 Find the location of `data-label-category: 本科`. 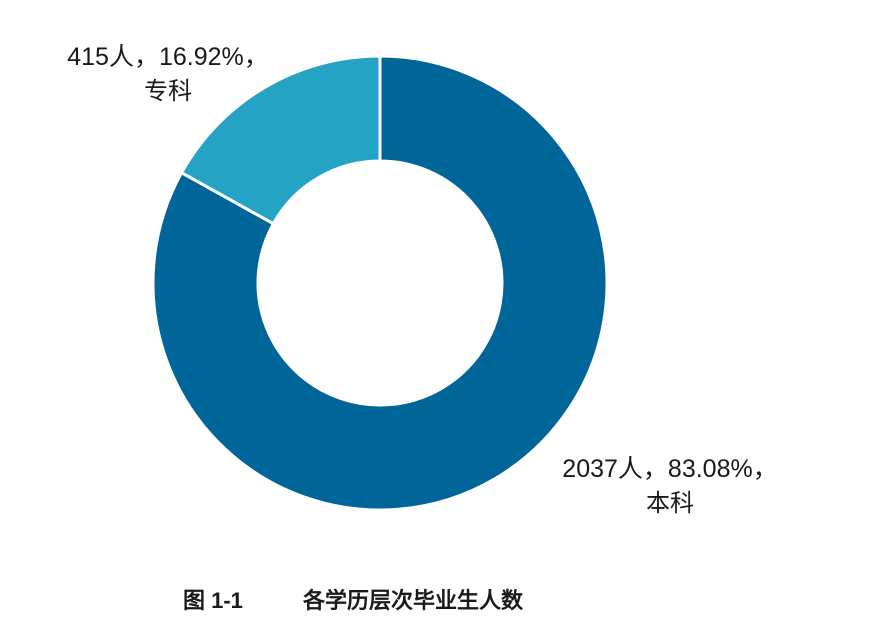

data-label-category: 本科 is located at coordinates (670, 503).